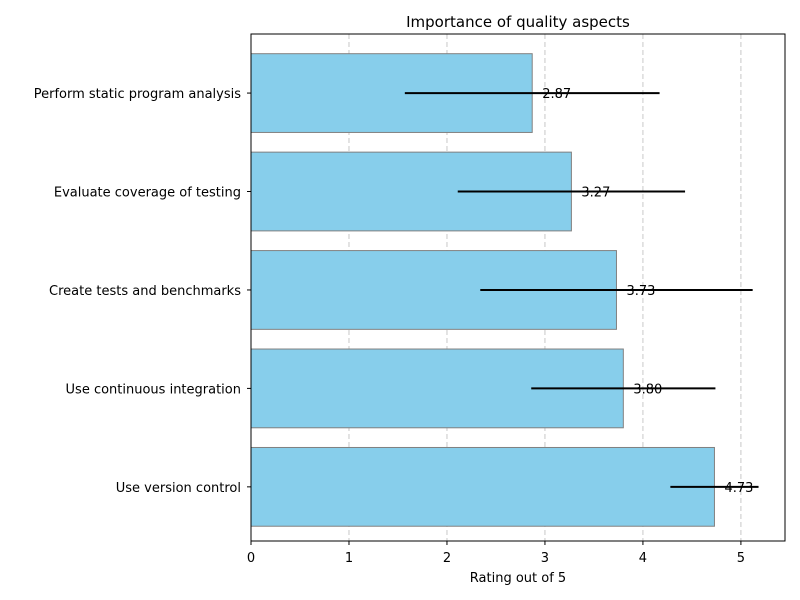 This screenshot has width=800, height=600. Describe the element at coordinates (643, 558) in the screenshot. I see `x-tick-label: 4` at that location.